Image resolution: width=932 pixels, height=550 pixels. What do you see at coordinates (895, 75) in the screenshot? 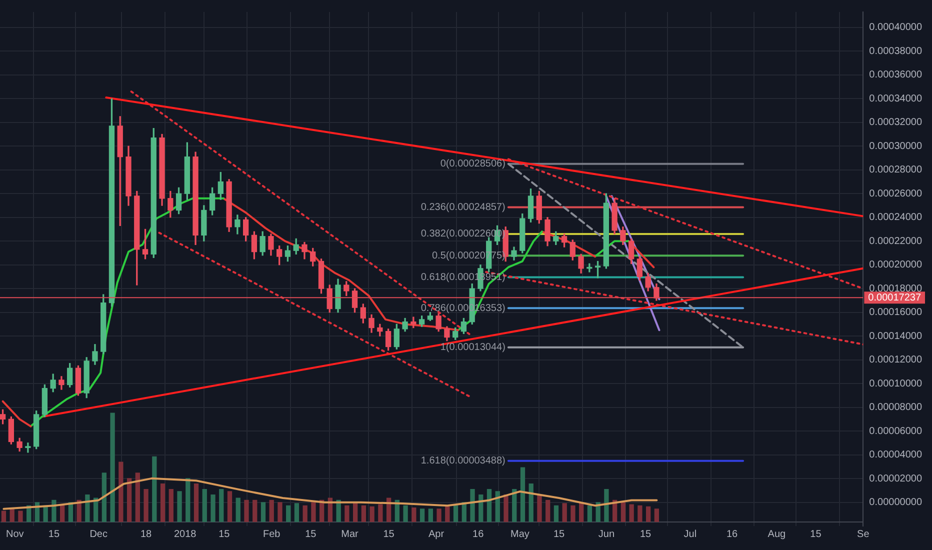
I see `y-tick-label: 0.00036000` at bounding box center [895, 75].